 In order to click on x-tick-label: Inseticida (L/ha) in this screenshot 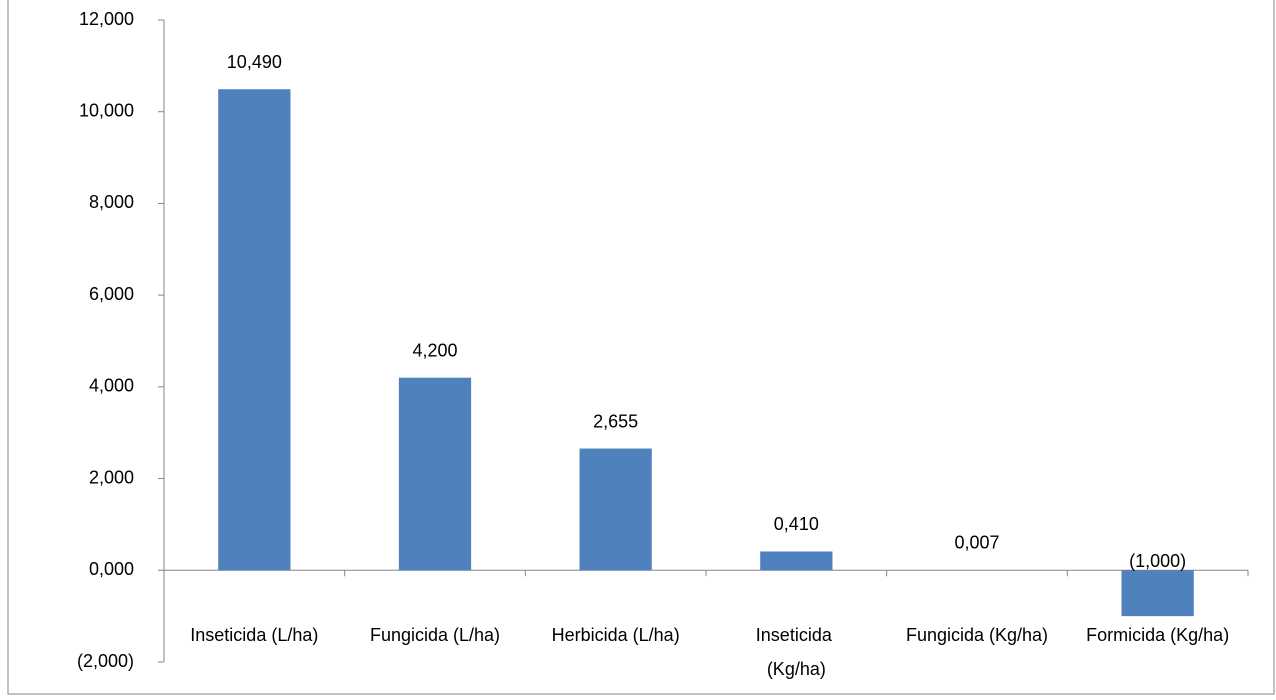, I will do `click(254, 635)`.